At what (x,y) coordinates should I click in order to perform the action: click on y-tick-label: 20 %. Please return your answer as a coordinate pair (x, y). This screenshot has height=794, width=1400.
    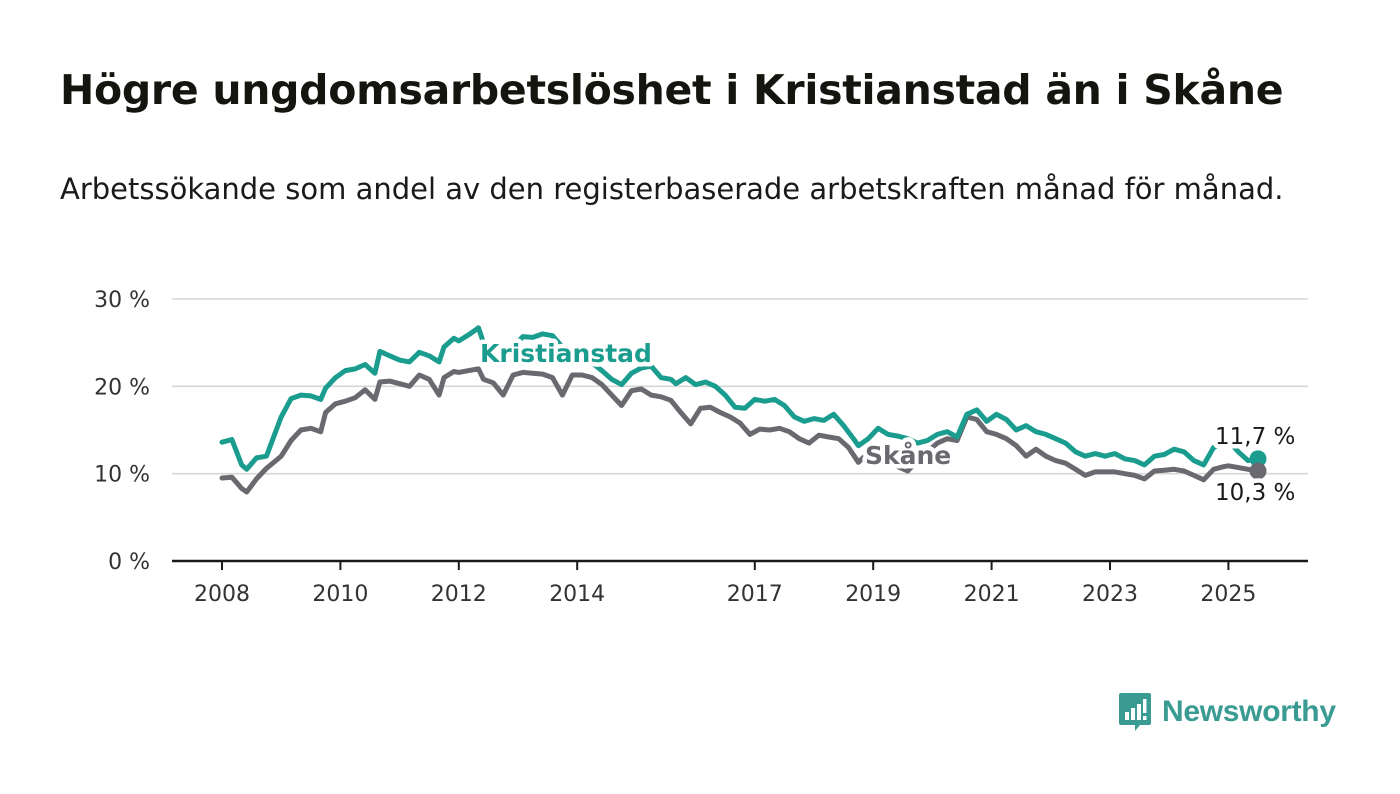
    Looking at the image, I should click on (122, 387).